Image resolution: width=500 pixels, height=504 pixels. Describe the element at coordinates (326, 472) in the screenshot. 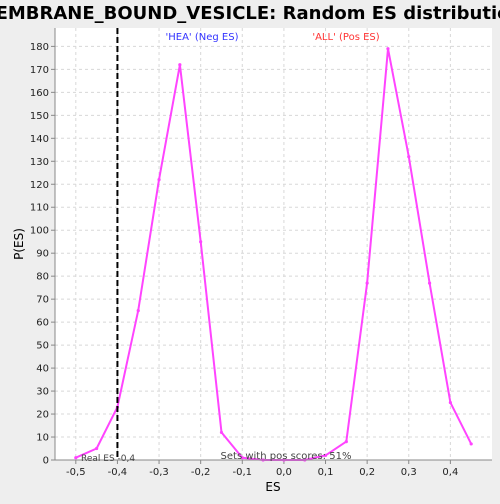

I see `x-tick-label: 0,1` at that location.